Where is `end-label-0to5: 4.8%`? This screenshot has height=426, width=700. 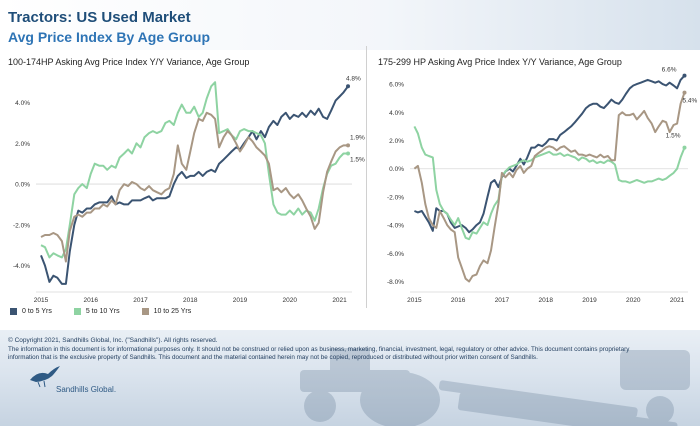
end-label-0to5: 4.8% is located at coordinates (353, 78).